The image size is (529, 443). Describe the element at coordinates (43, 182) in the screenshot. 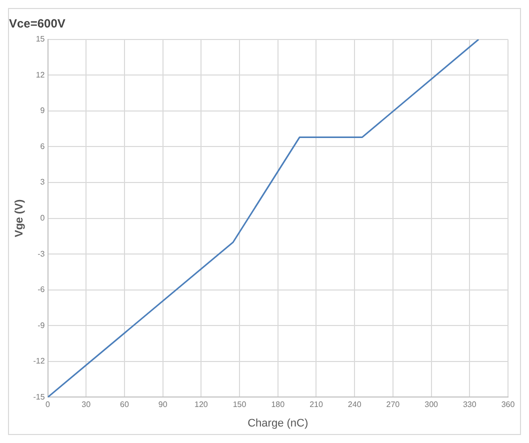

I see `y-tick-label: 3` at that location.